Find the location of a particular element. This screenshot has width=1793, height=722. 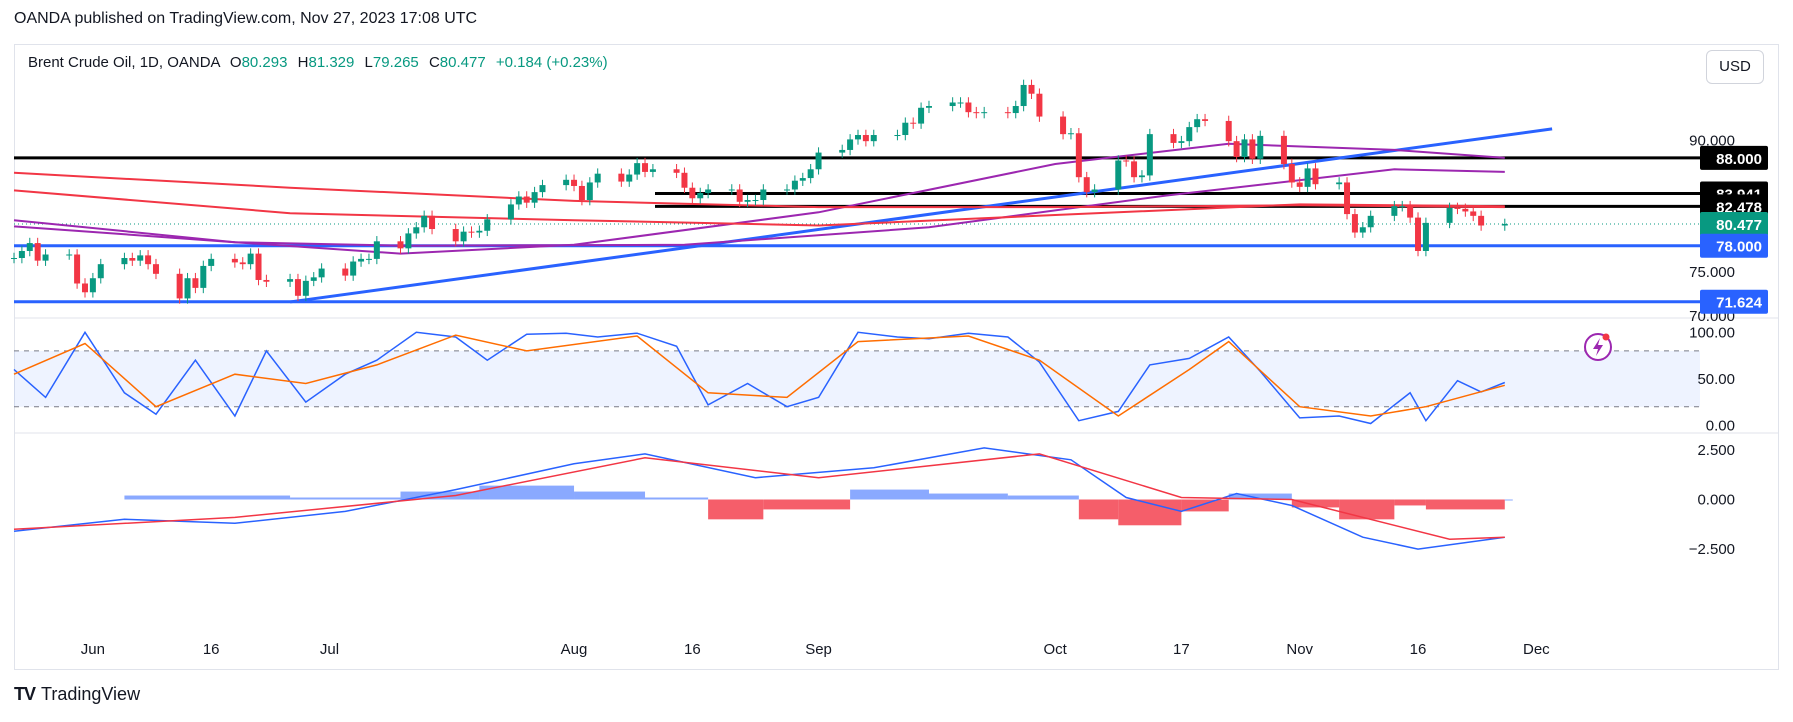

currency-button: USD is located at coordinates (1735, 67).